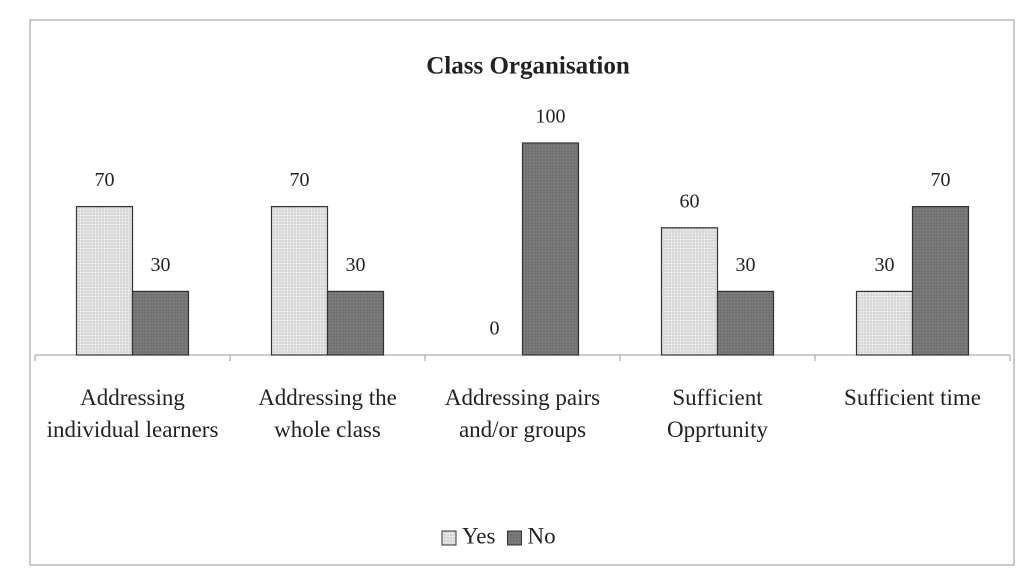  Describe the element at coordinates (912, 397) in the screenshot. I see `x-tick-label: Sufficient time` at that location.